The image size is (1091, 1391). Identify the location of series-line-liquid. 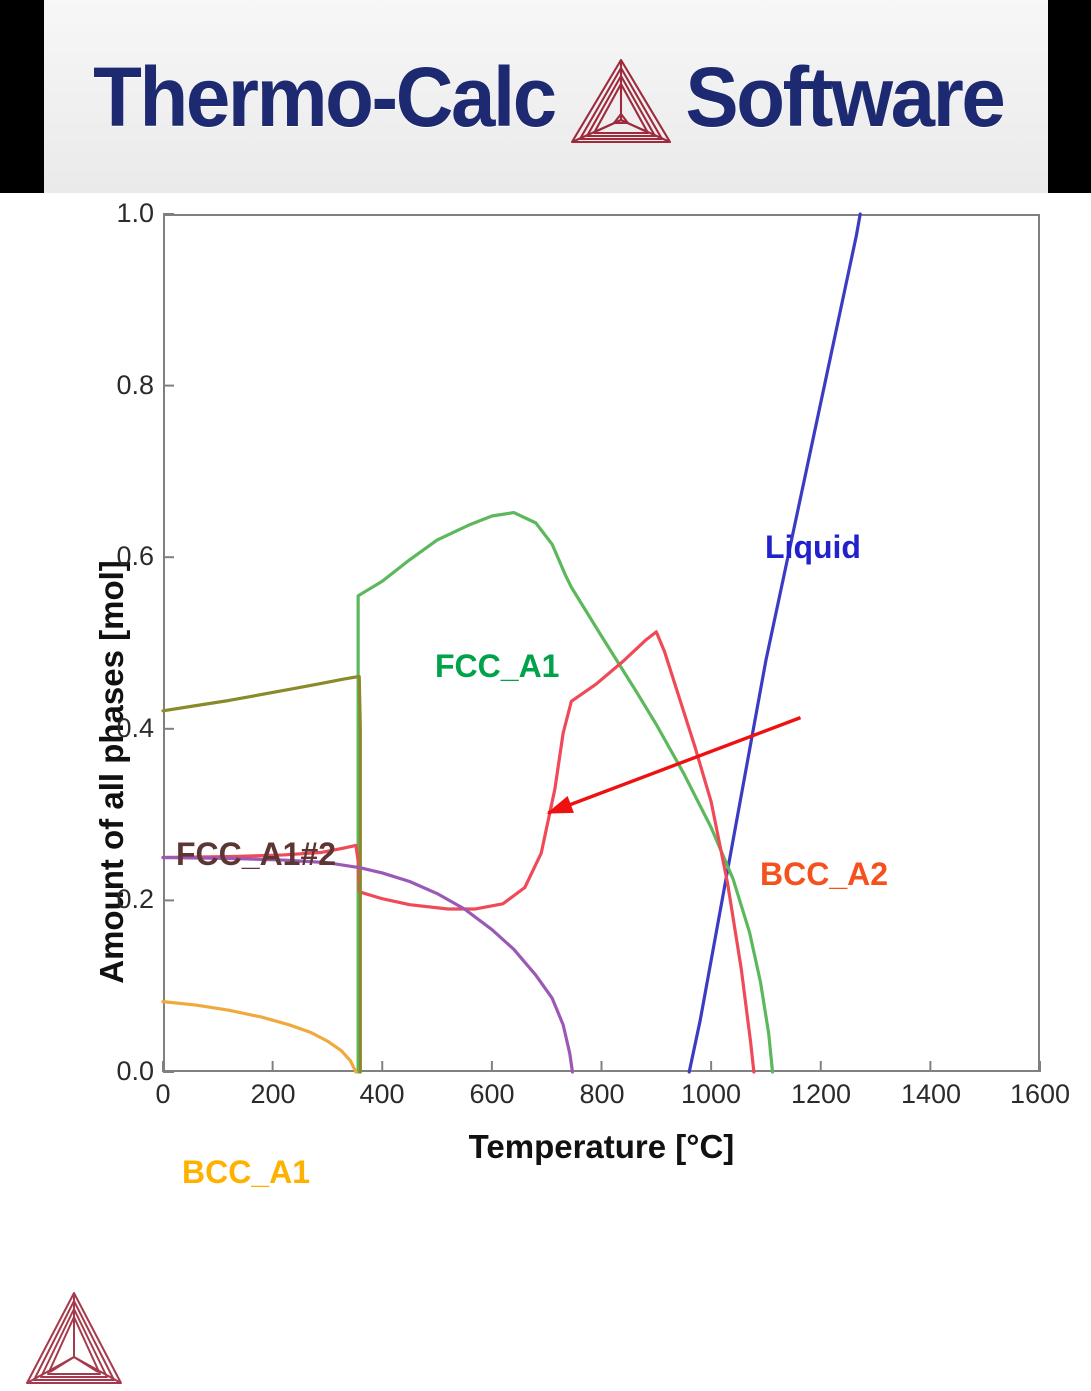
(774, 643).